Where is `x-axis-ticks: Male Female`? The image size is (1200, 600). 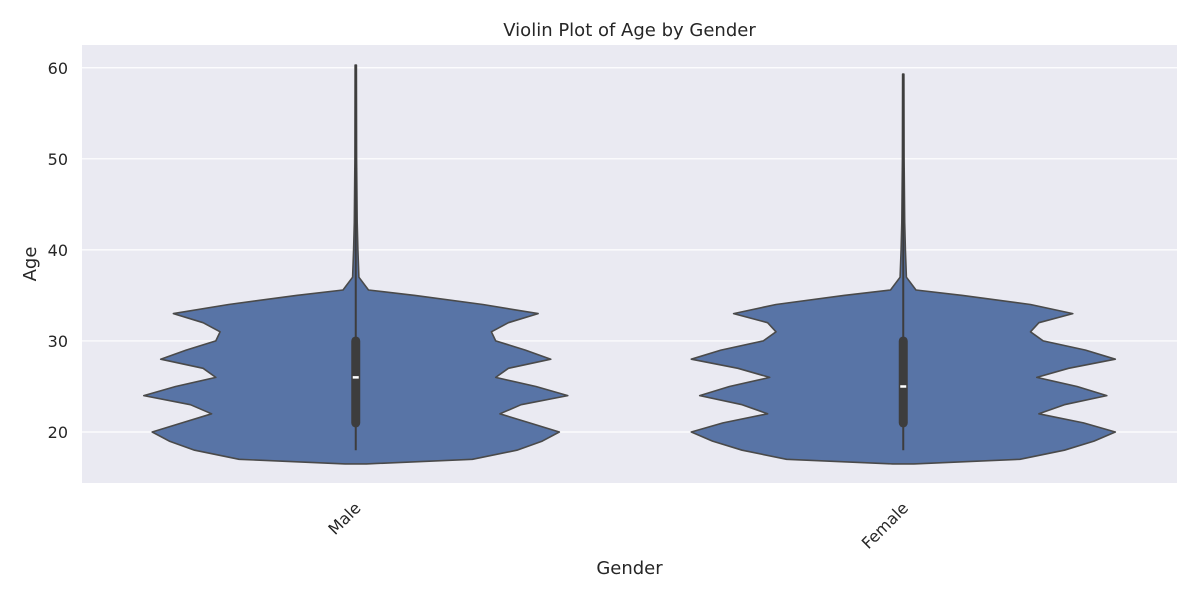
x-axis-ticks: Male Female is located at coordinates (618, 525).